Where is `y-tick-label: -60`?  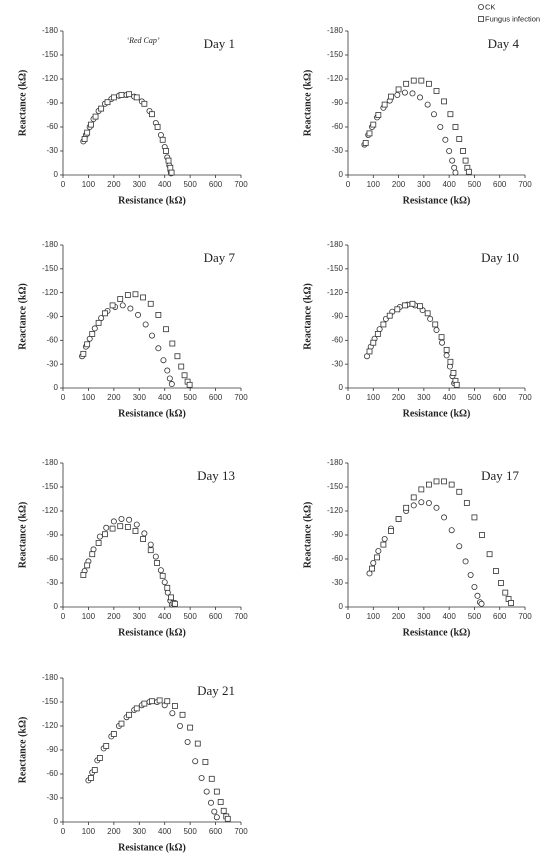
y-tick-label: -60 is located at coordinates (337, 339).